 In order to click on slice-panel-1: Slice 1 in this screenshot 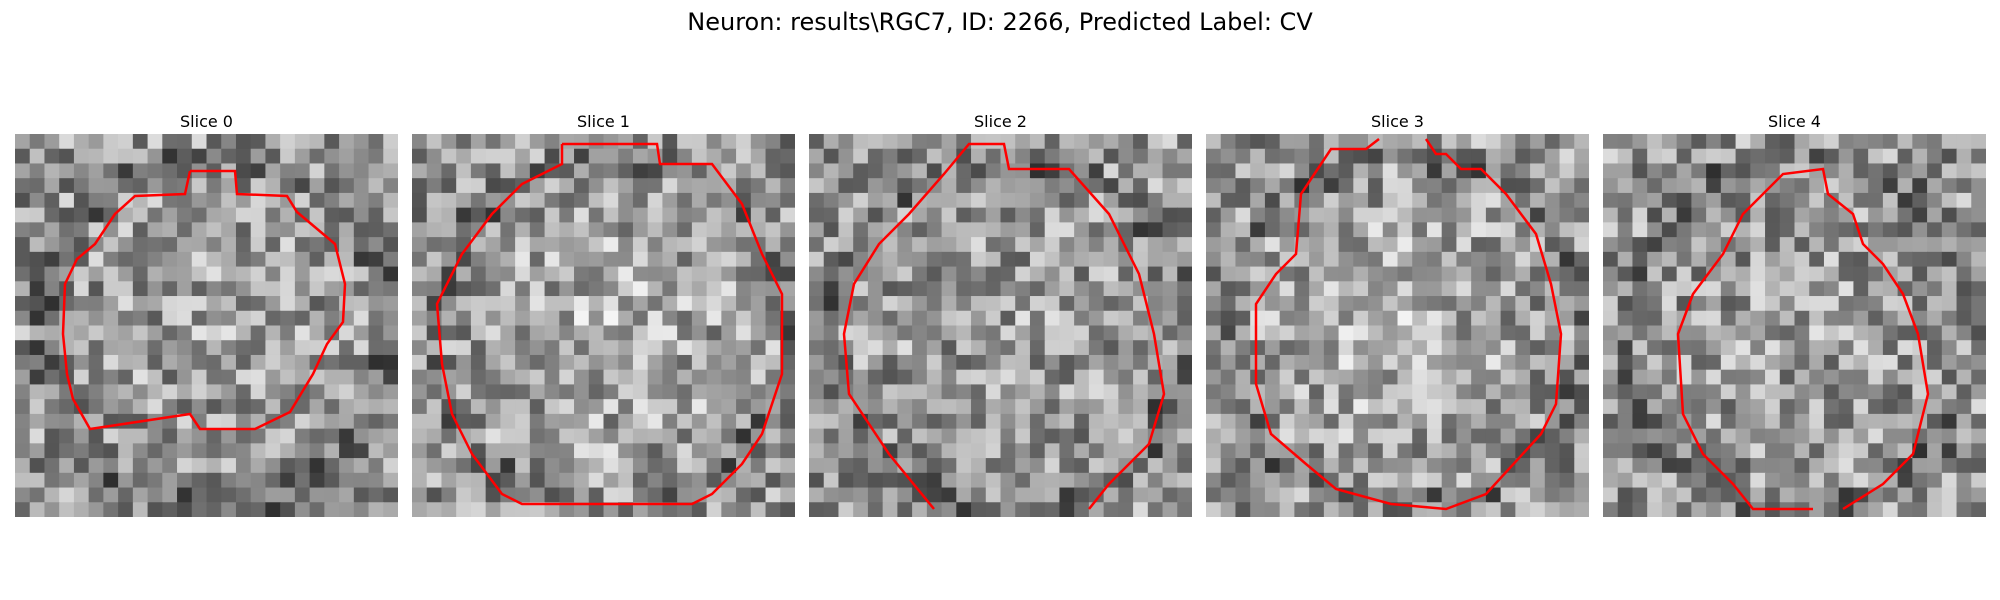, I will do `click(603, 313)`.